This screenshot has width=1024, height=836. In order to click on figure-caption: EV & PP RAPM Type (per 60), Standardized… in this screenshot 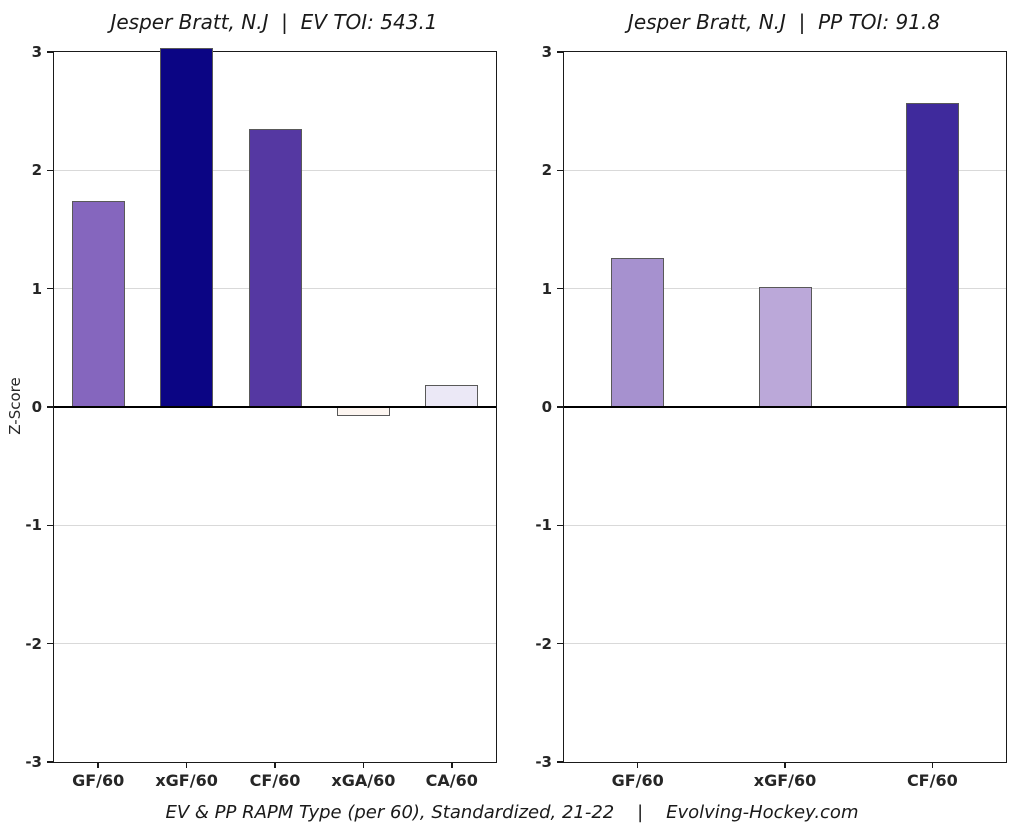, I will do `click(512, 812)`.